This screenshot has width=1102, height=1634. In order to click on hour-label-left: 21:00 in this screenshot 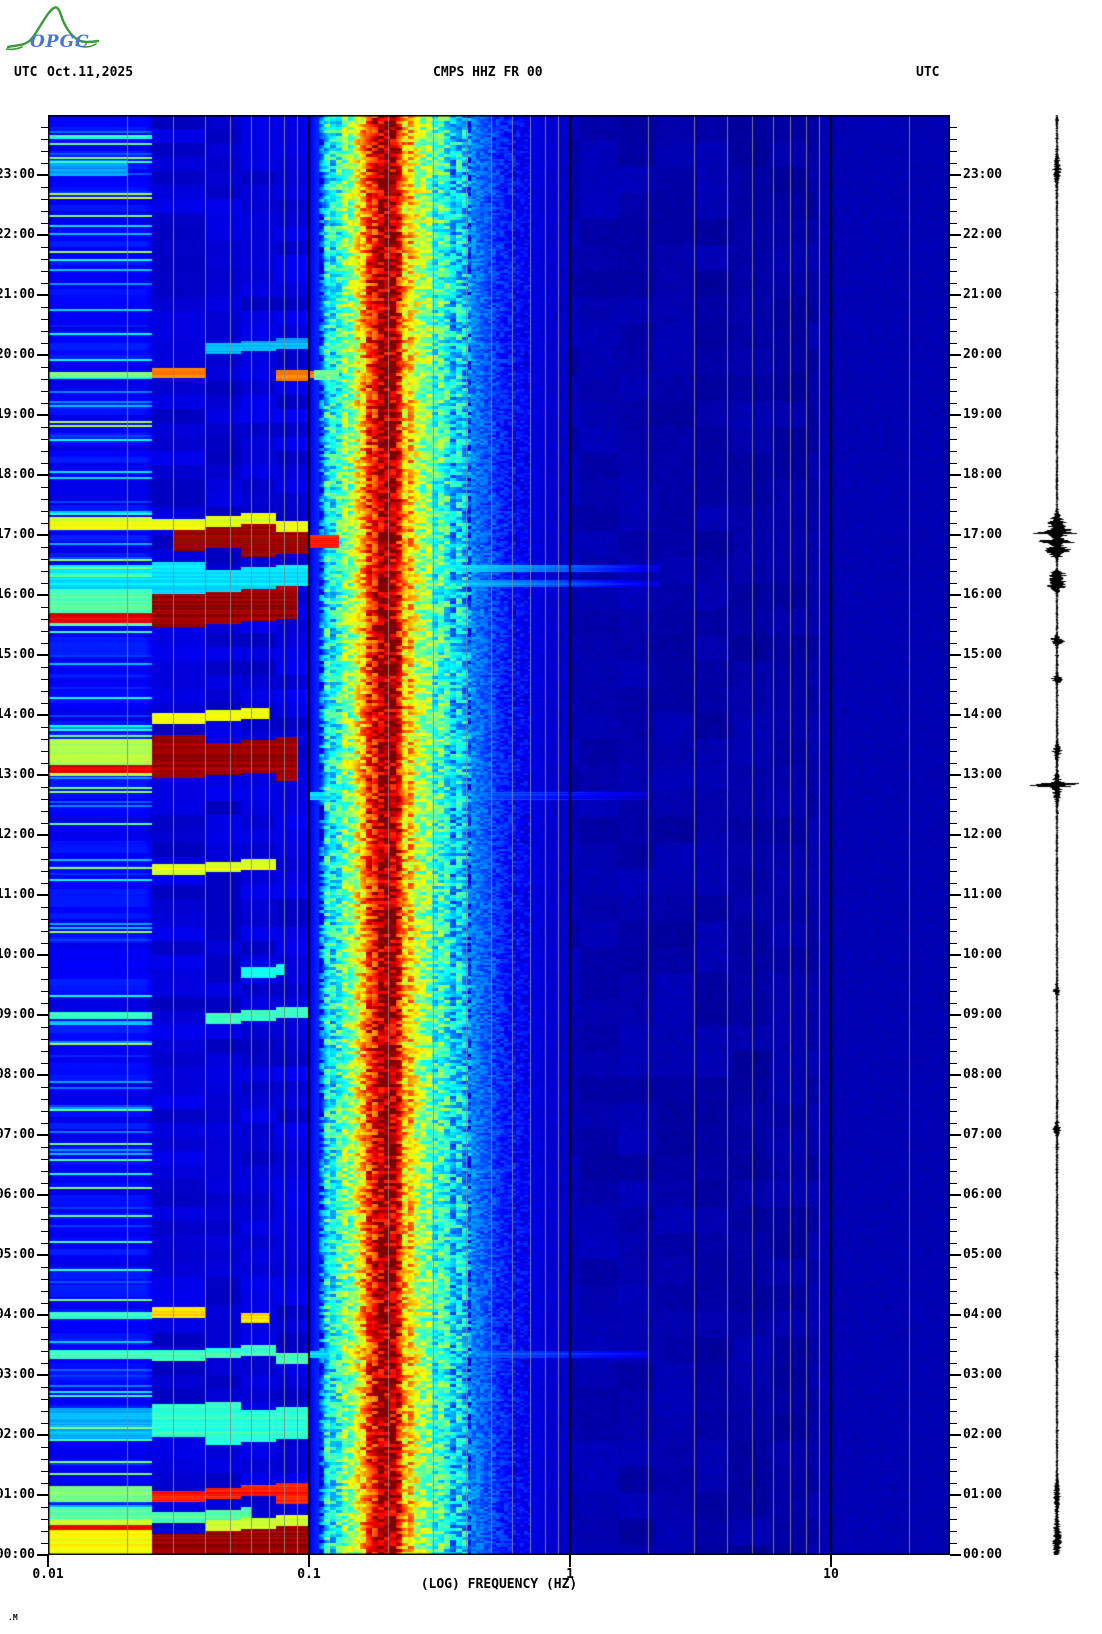, I will do `click(17, 294)`.